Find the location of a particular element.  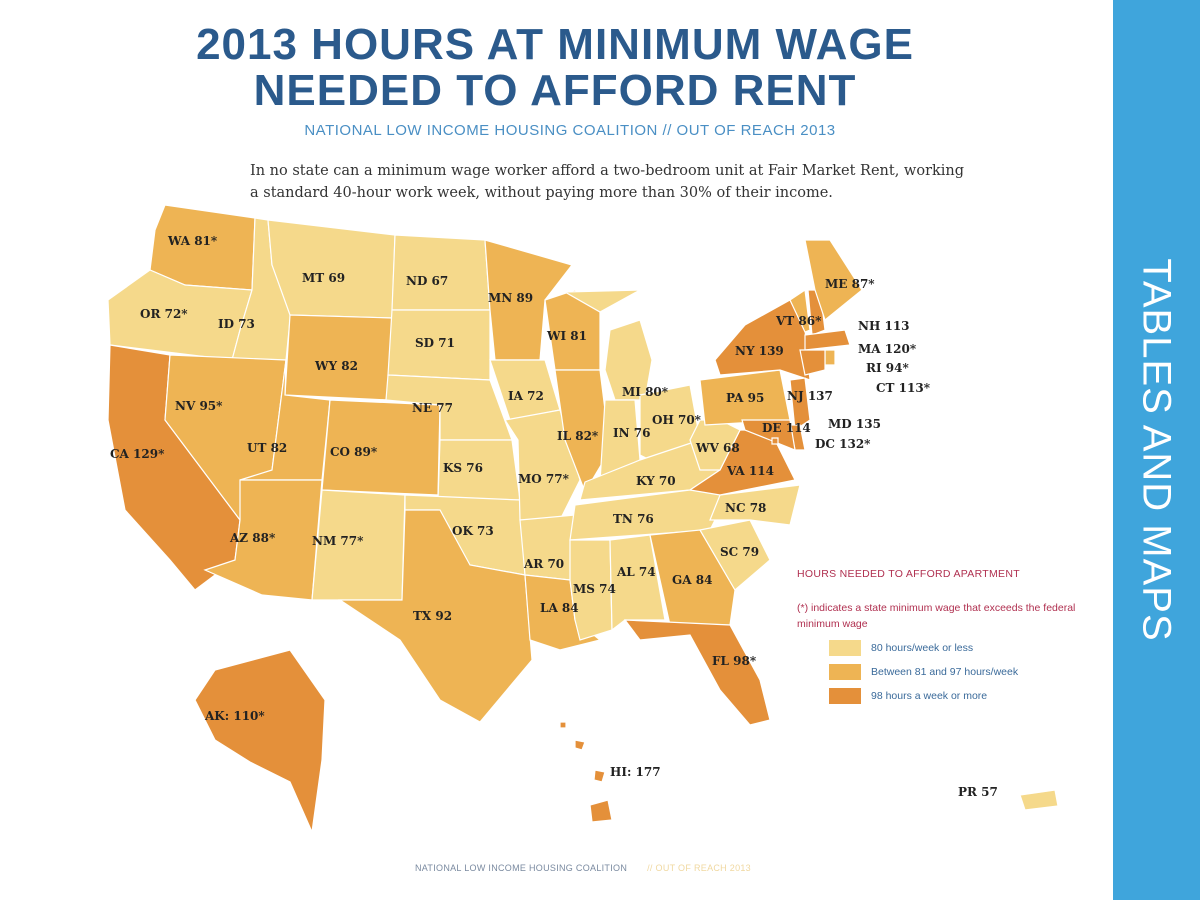

state-label-wv: WV 68 is located at coordinates (717, 448).